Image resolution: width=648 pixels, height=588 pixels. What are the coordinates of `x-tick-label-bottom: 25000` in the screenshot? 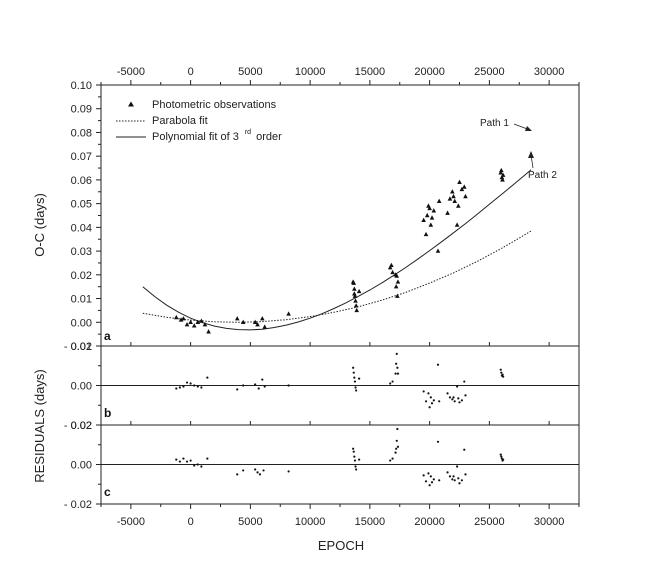 It's located at (489, 522).